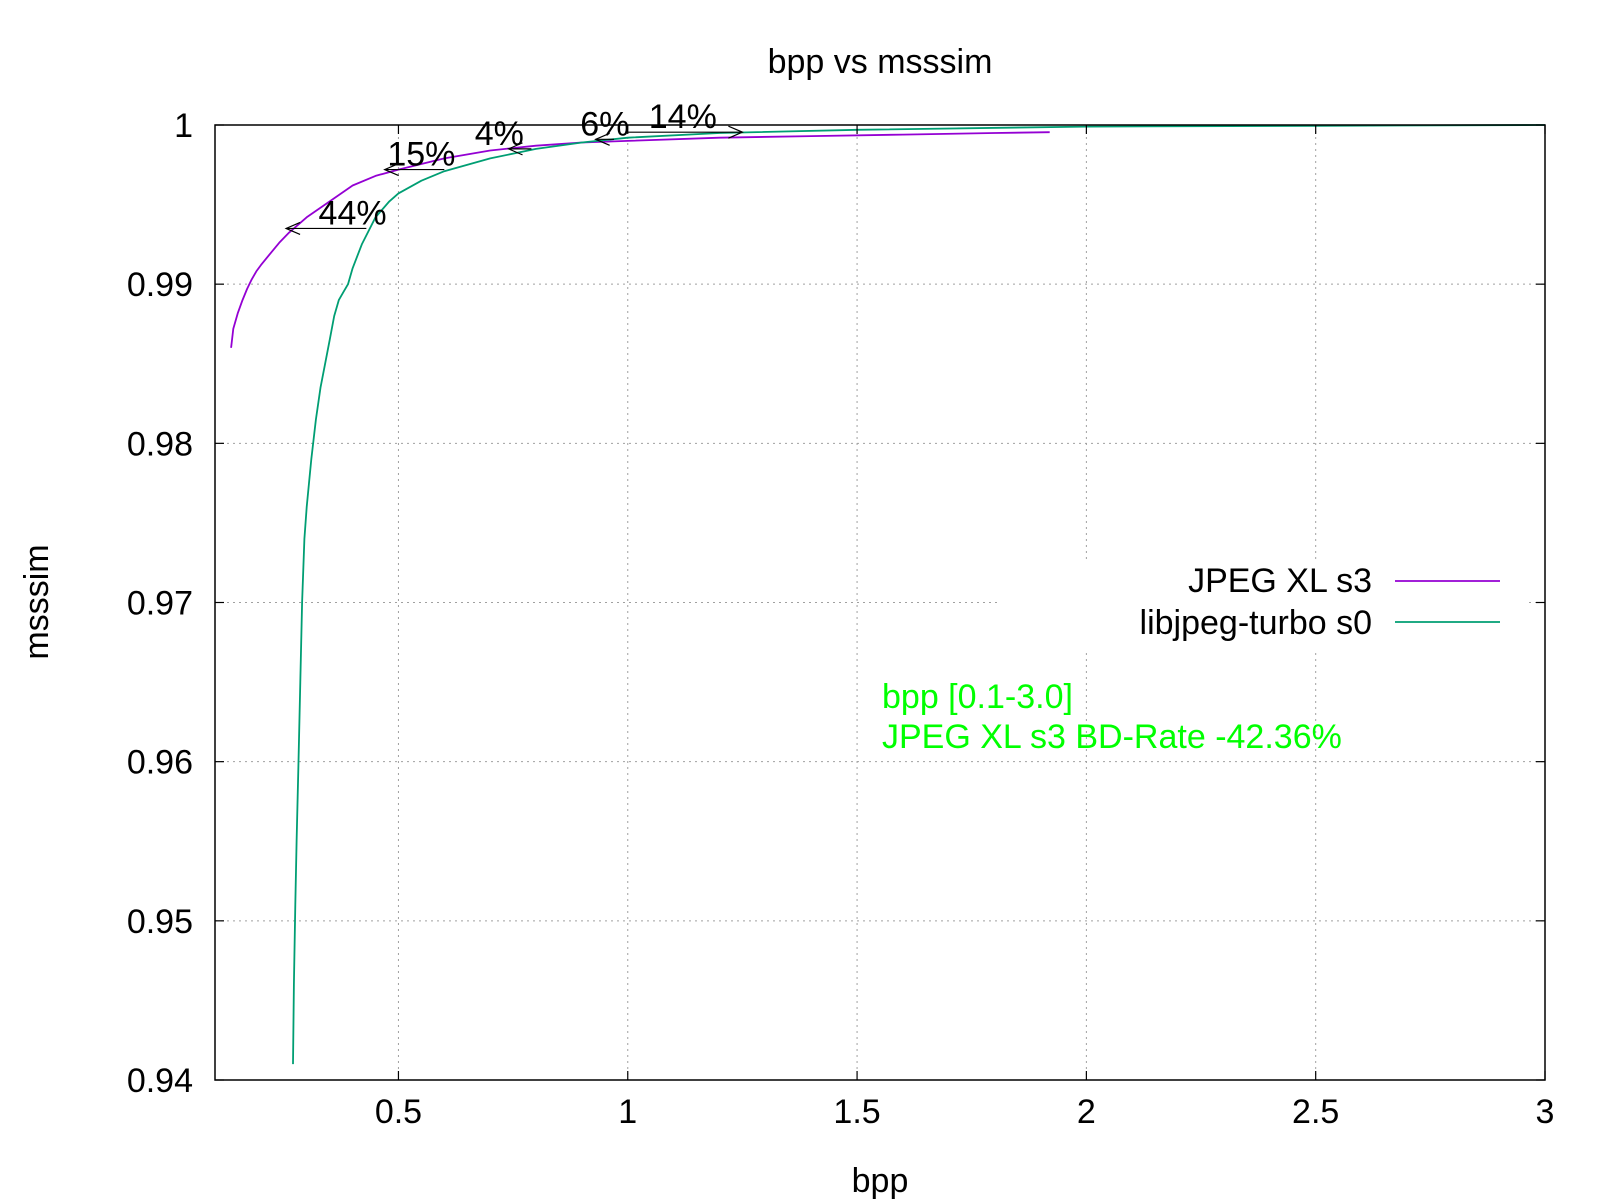  I want to click on x-tick-label: 2, so click(1086, 1112).